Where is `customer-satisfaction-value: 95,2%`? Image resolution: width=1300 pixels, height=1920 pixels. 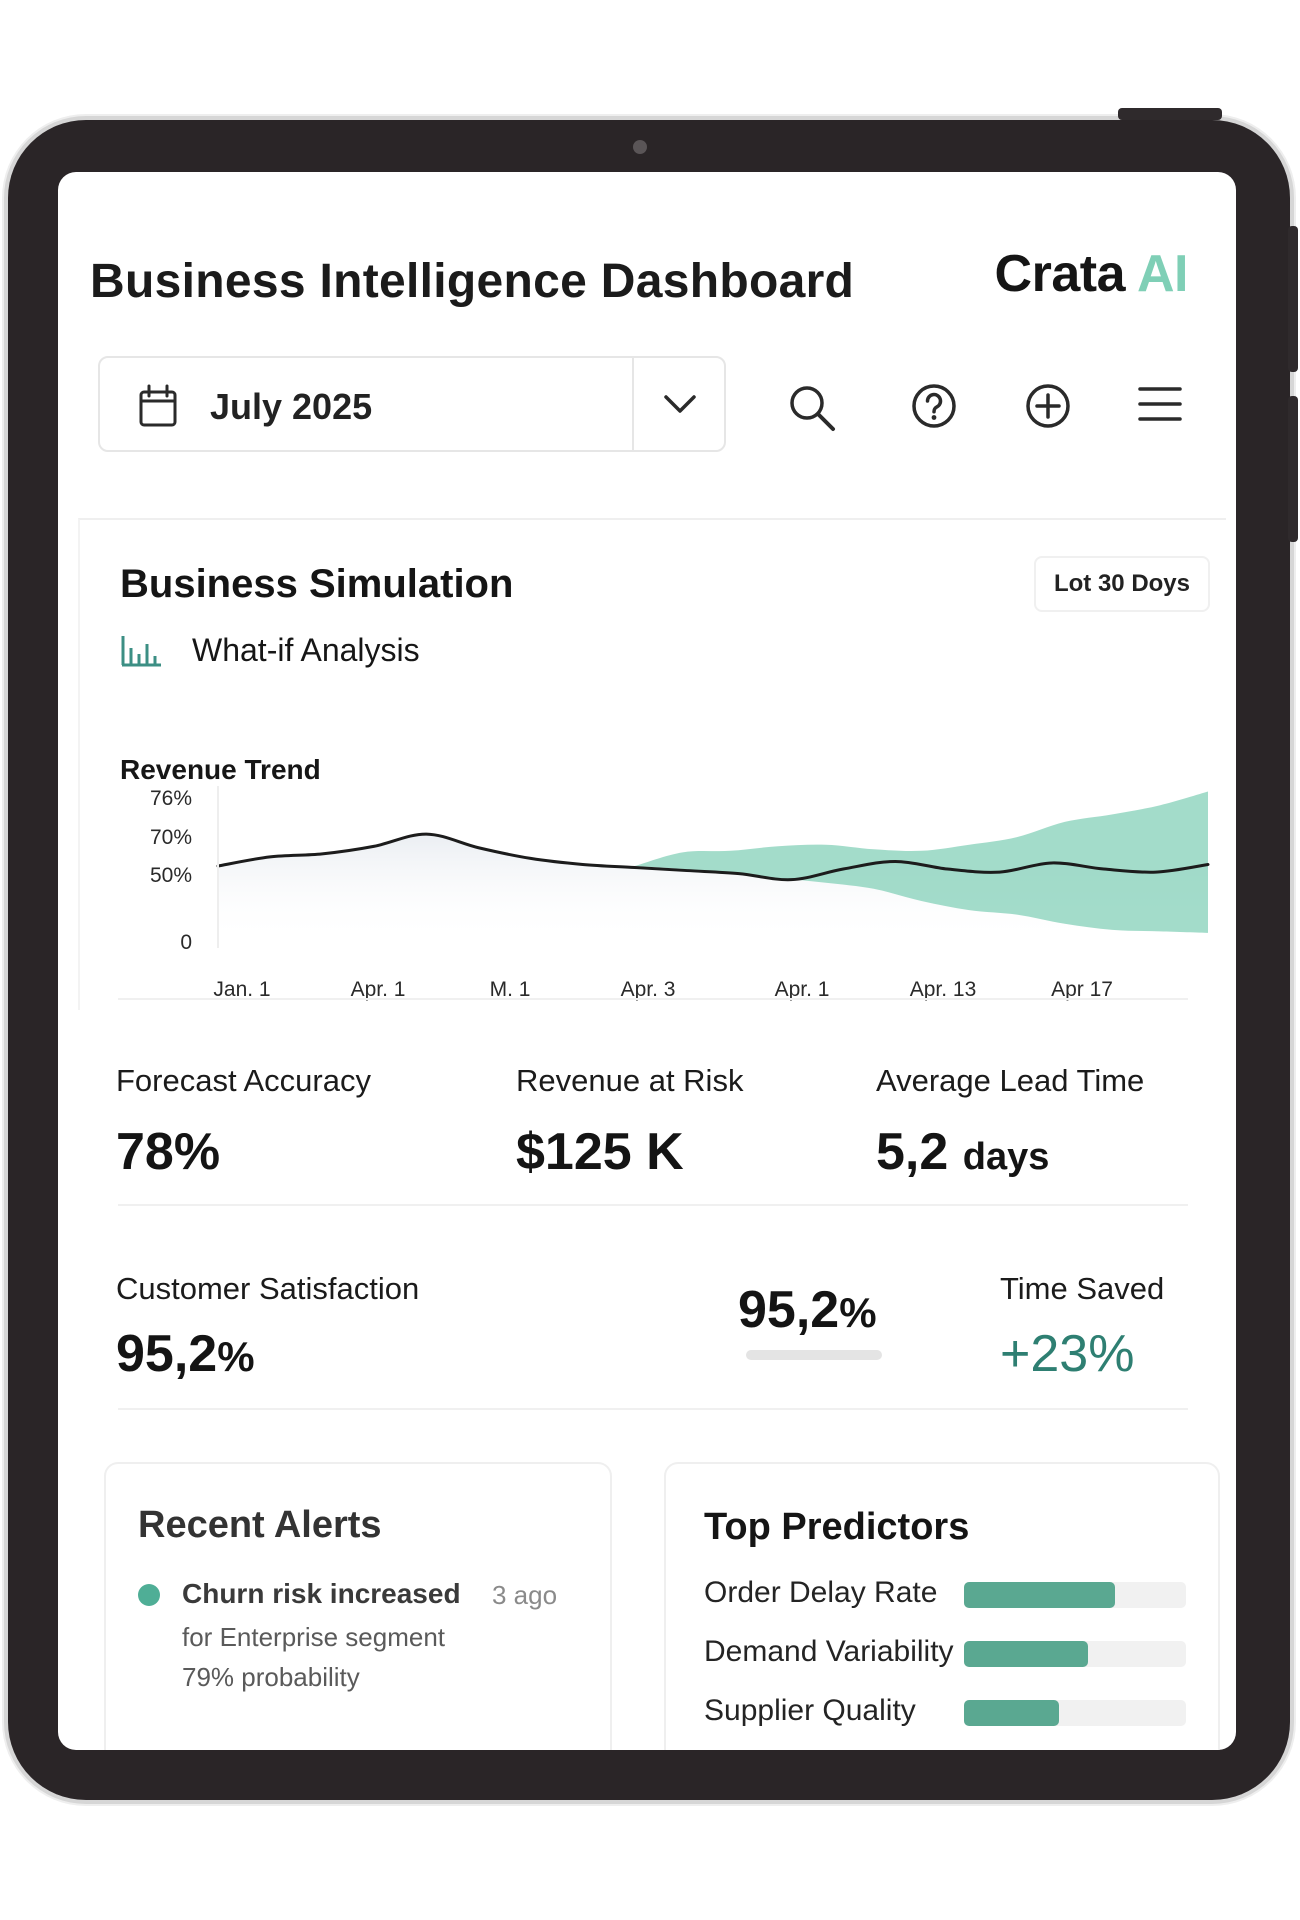
customer-satisfaction-value: 95,2% is located at coordinates (185, 1354).